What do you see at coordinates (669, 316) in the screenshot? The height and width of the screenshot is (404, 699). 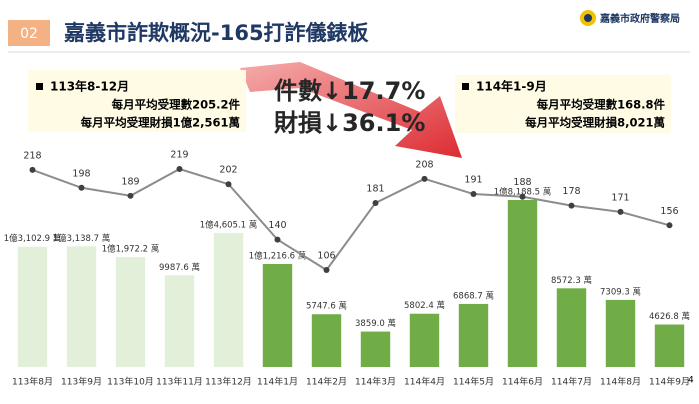 I see `bar-value-label: 4626.8 萬` at bounding box center [669, 316].